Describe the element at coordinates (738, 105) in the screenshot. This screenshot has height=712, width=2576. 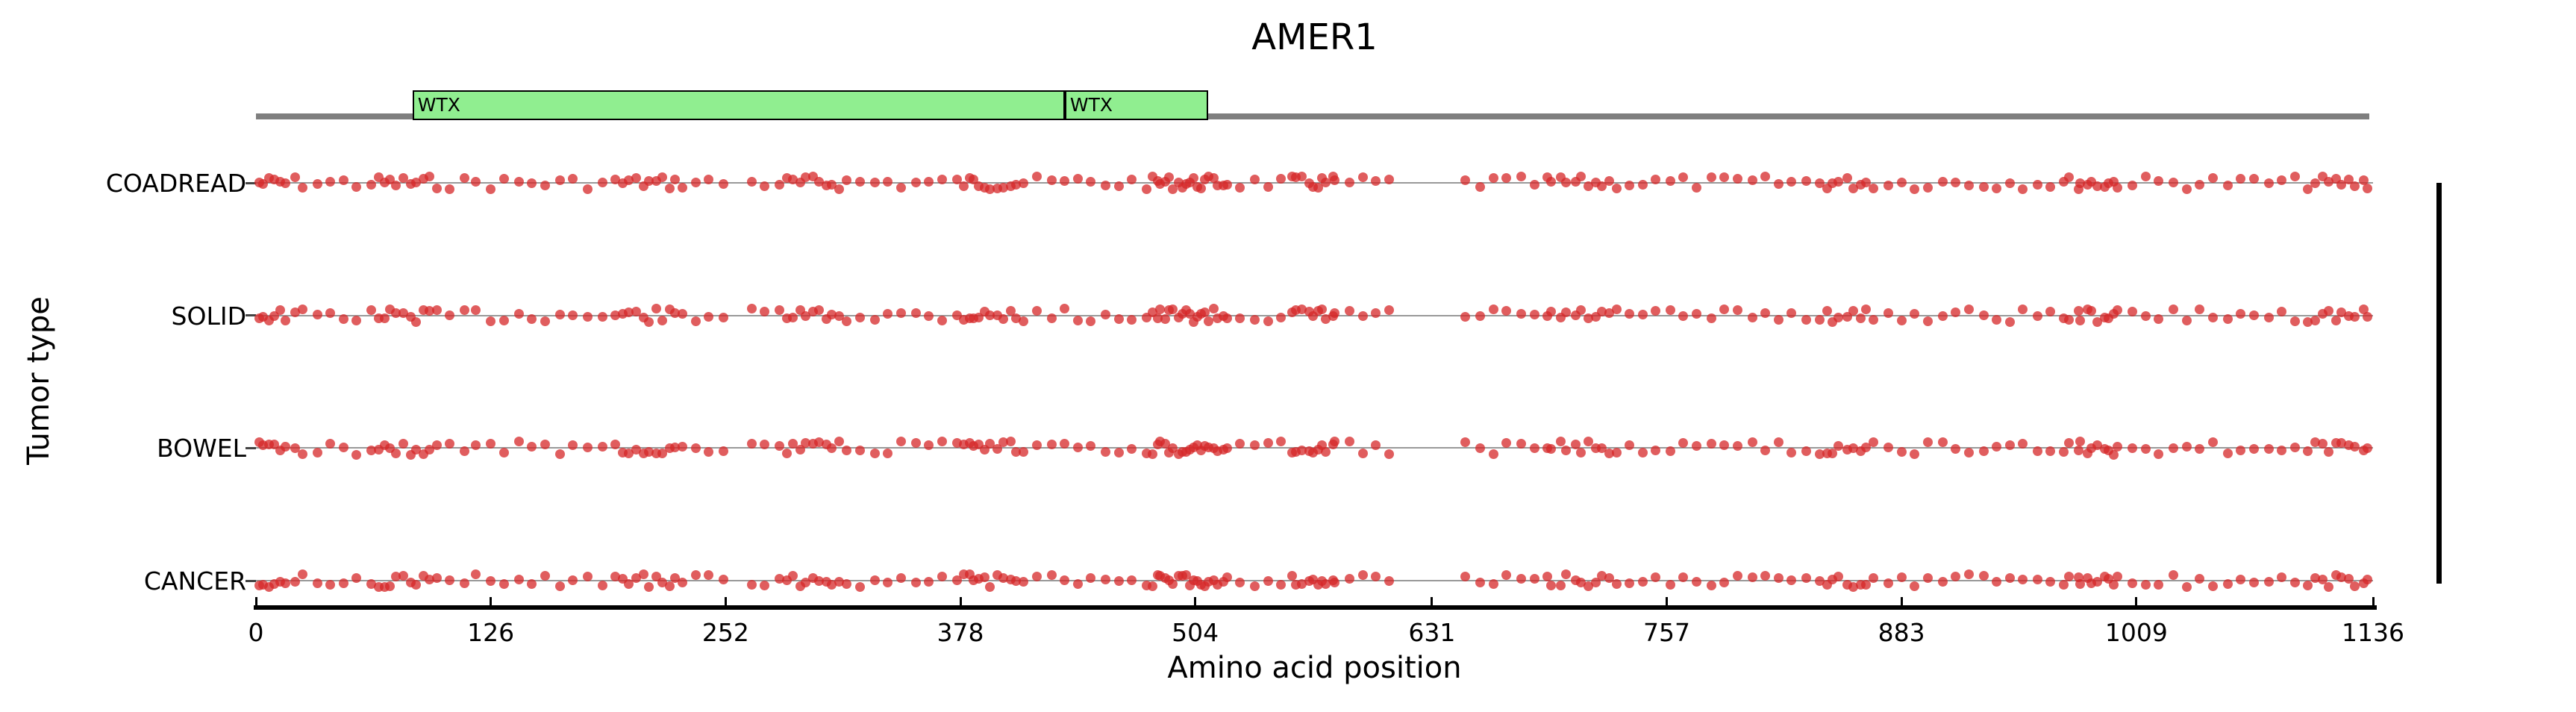
I see `domain-box-wtx-1: WTX` at that location.